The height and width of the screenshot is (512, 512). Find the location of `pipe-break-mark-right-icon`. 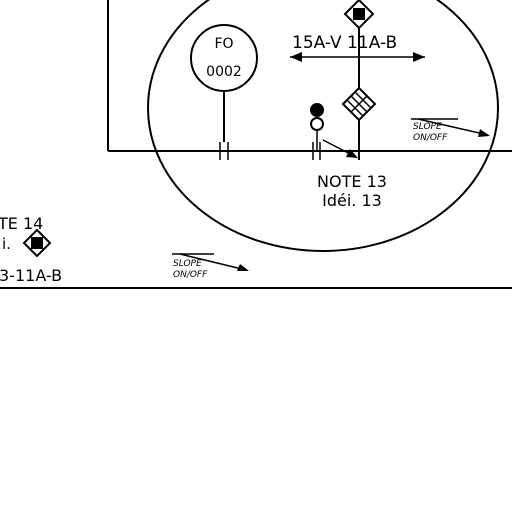

pipe-break-mark-right-icon is located at coordinates (316, 151).